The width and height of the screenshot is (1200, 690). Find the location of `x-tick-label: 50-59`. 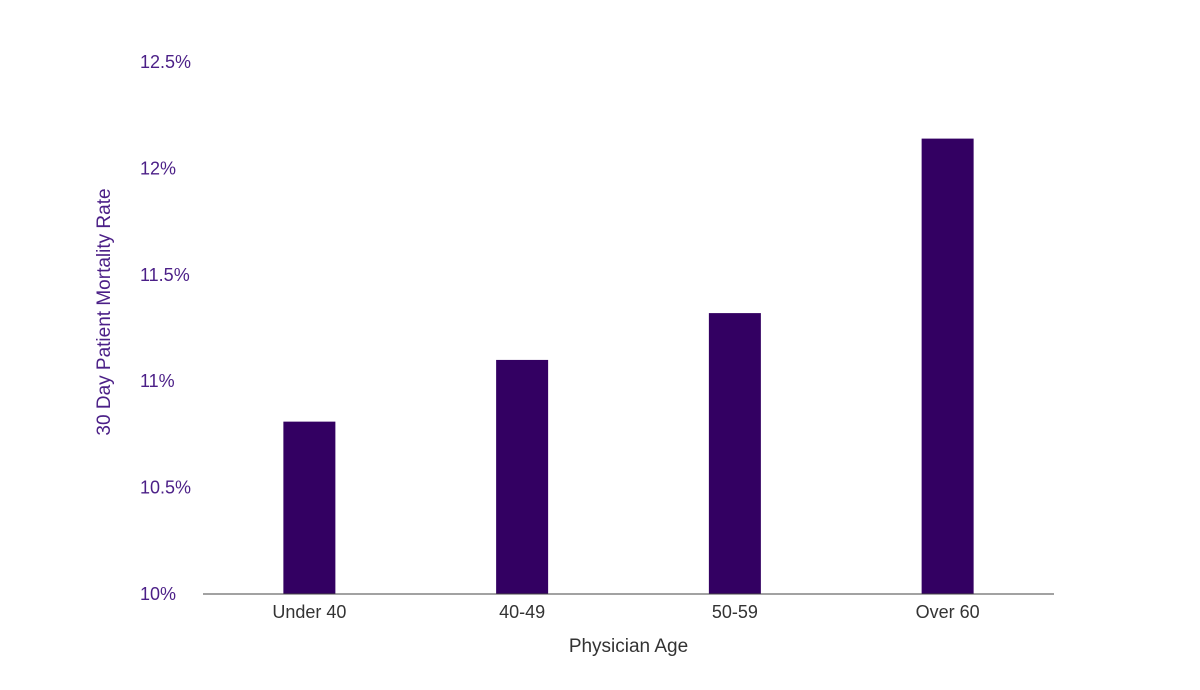

x-tick-label: 50-59 is located at coordinates (735, 612).